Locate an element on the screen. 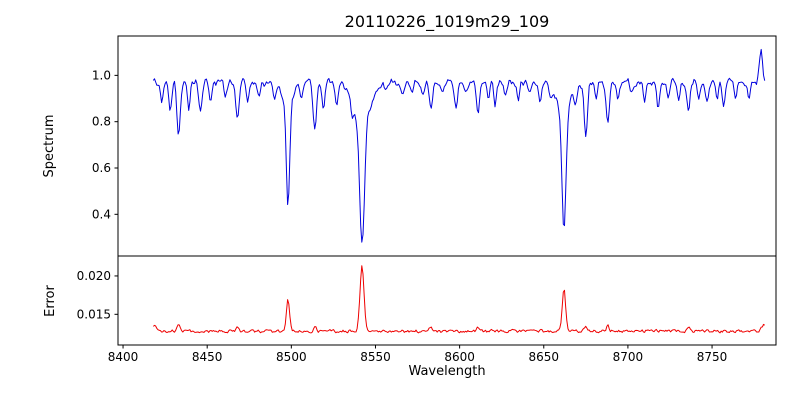 The image size is (800, 400). error-y-tick-label: 0.015 is located at coordinates (94, 314).